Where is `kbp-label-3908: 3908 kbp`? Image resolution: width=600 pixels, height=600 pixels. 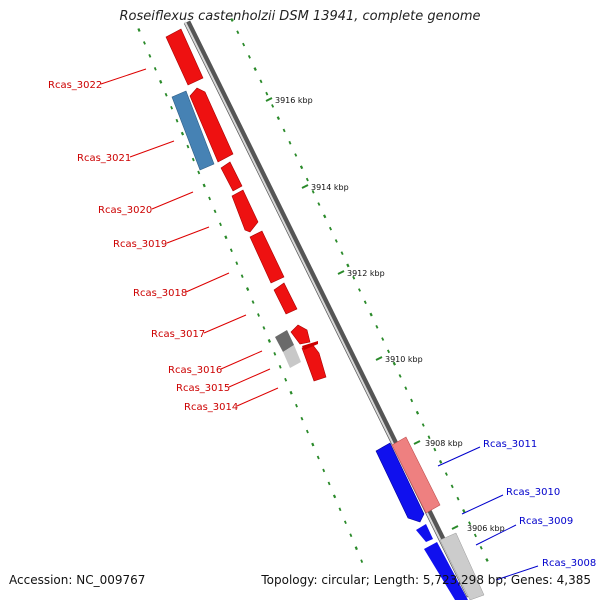 kbp-label-3908: 3908 kbp is located at coordinates (444, 443).